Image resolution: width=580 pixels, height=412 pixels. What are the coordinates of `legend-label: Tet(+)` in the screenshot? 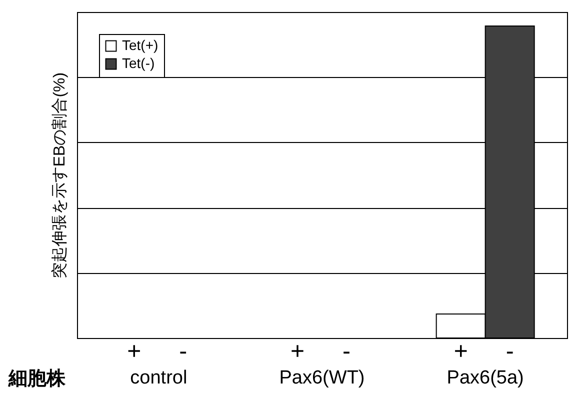 It's located at (140, 45).